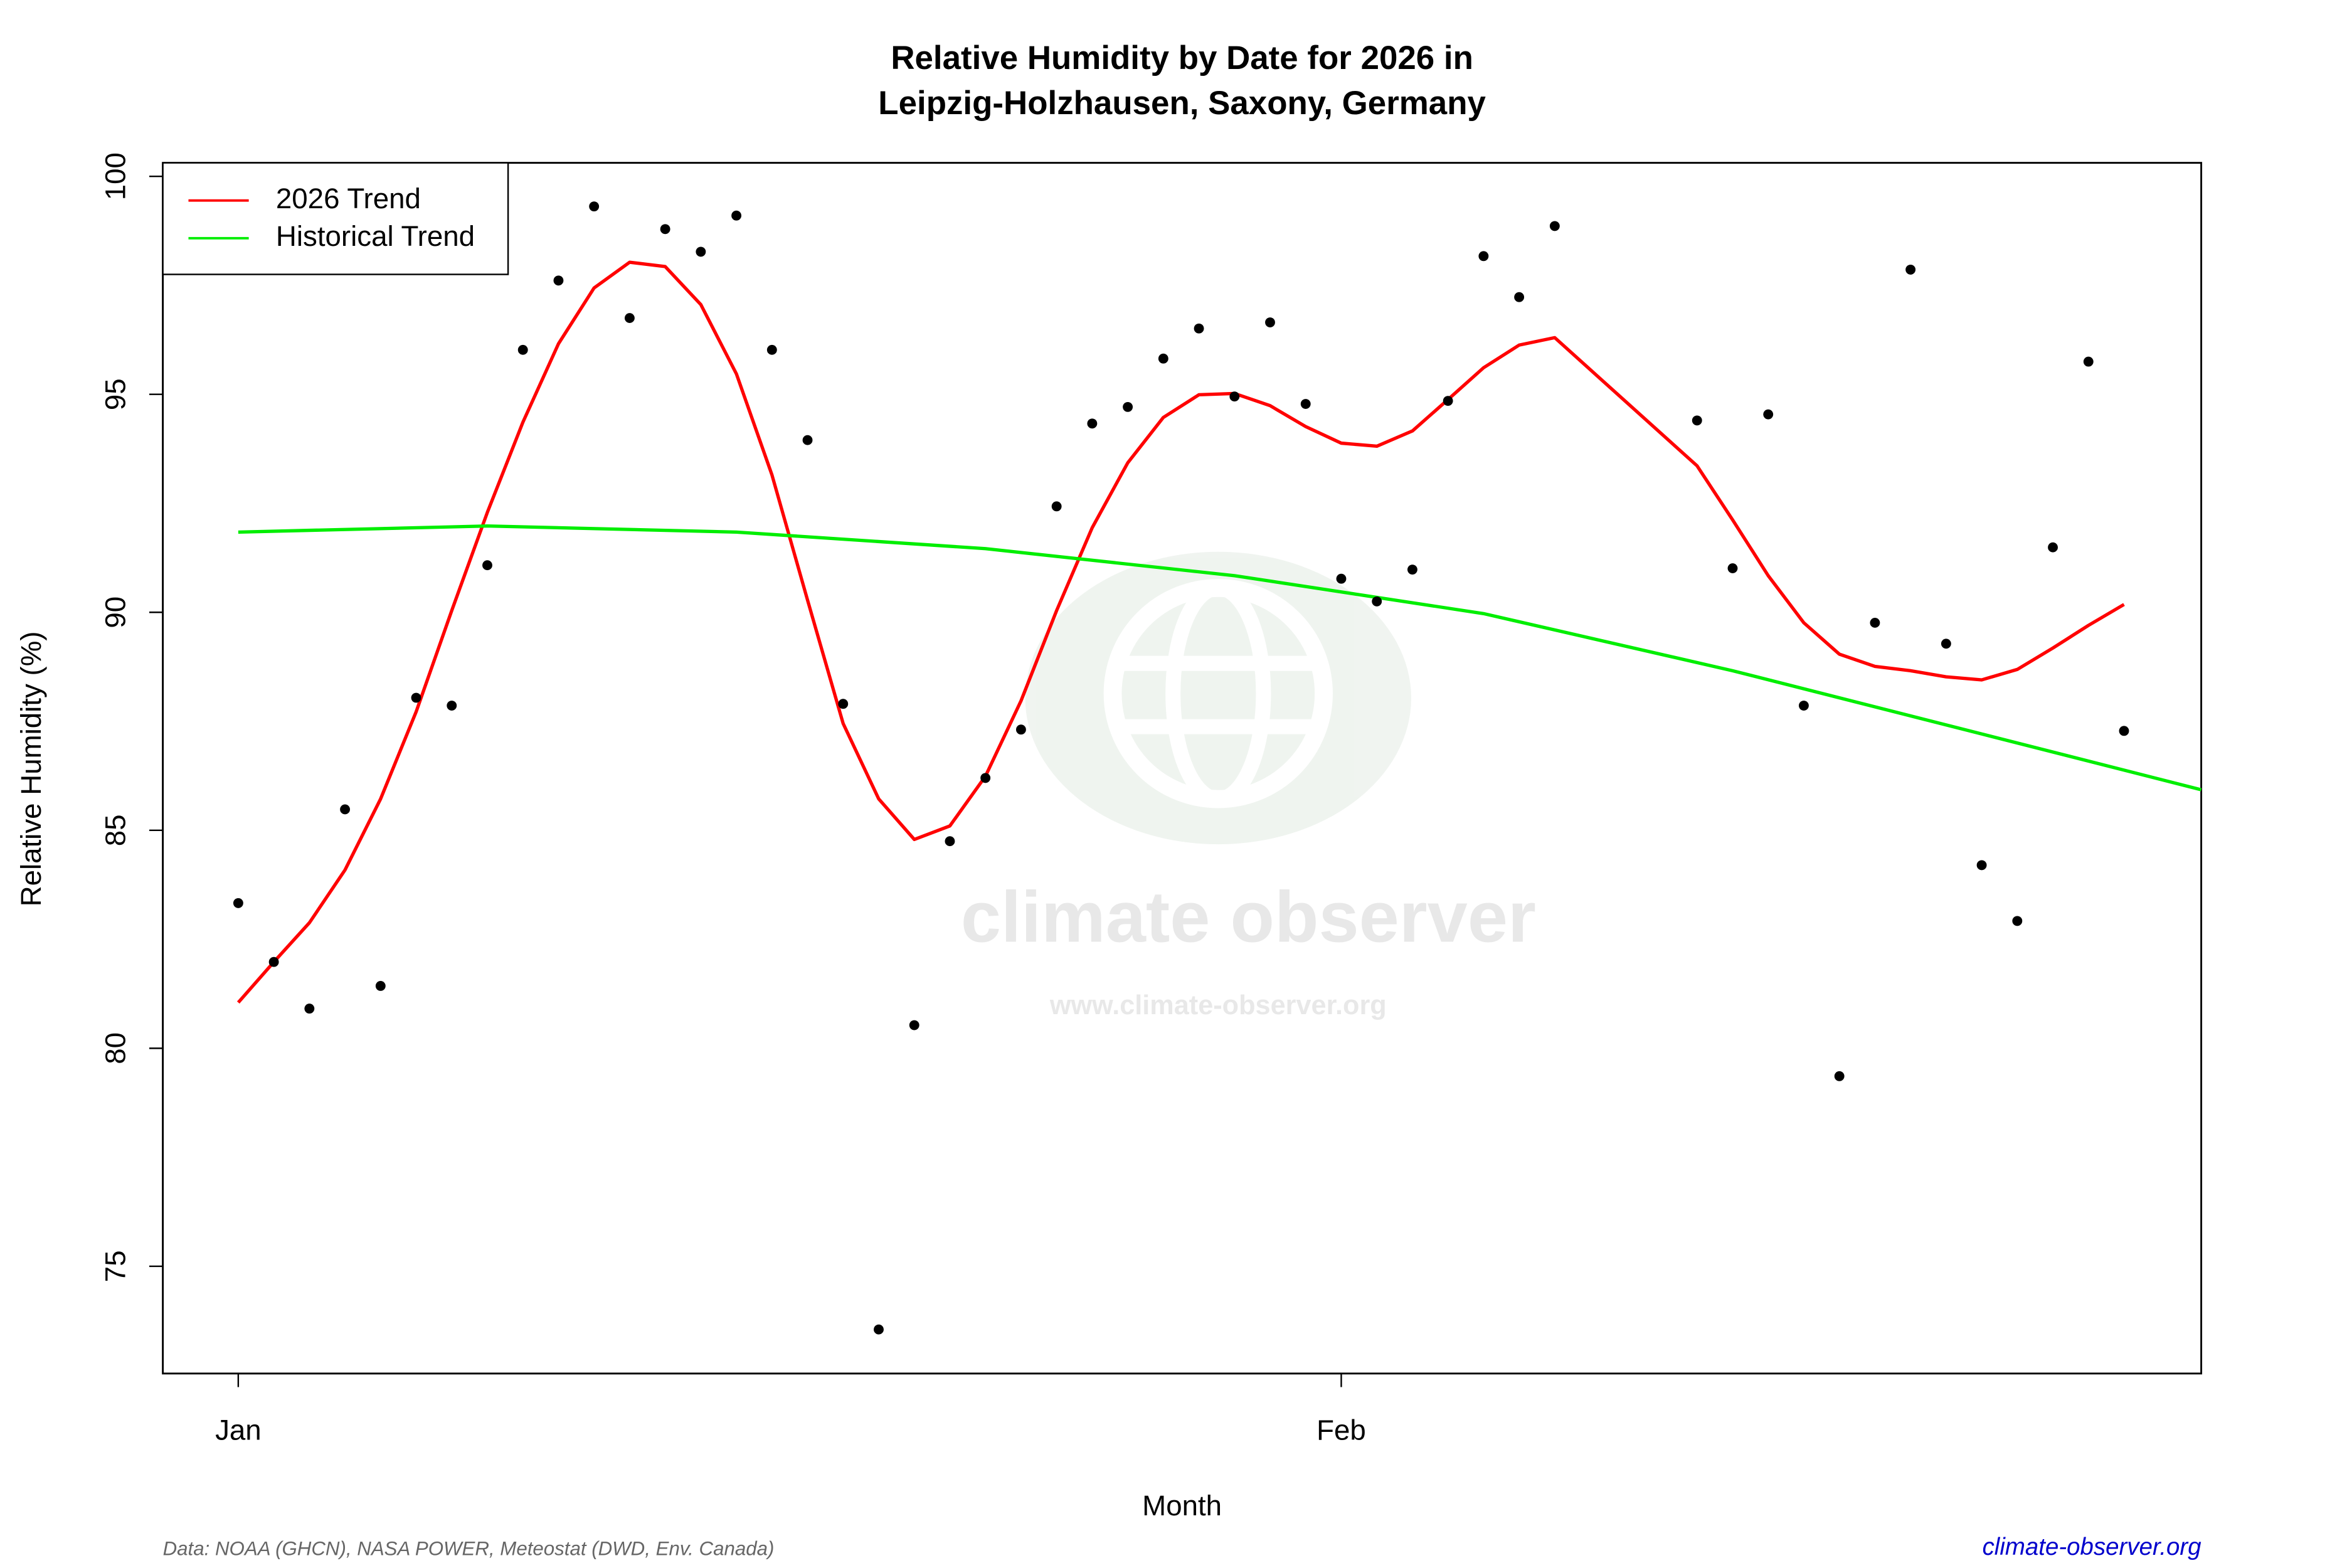 This screenshot has height=1568, width=2352. I want to click on legend-label: 2026 Trend, so click(348, 199).